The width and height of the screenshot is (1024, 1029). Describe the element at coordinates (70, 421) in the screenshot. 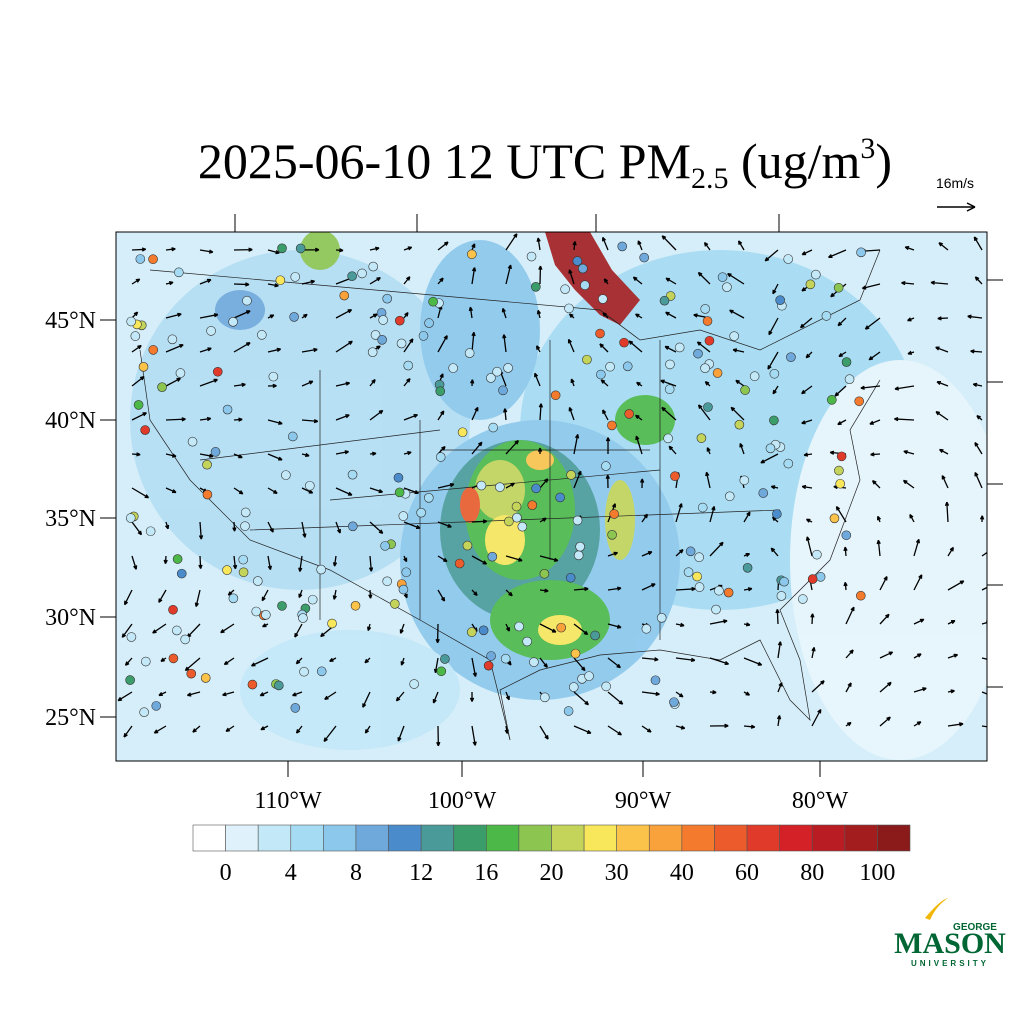

I see `lat-label: 40°N` at that location.